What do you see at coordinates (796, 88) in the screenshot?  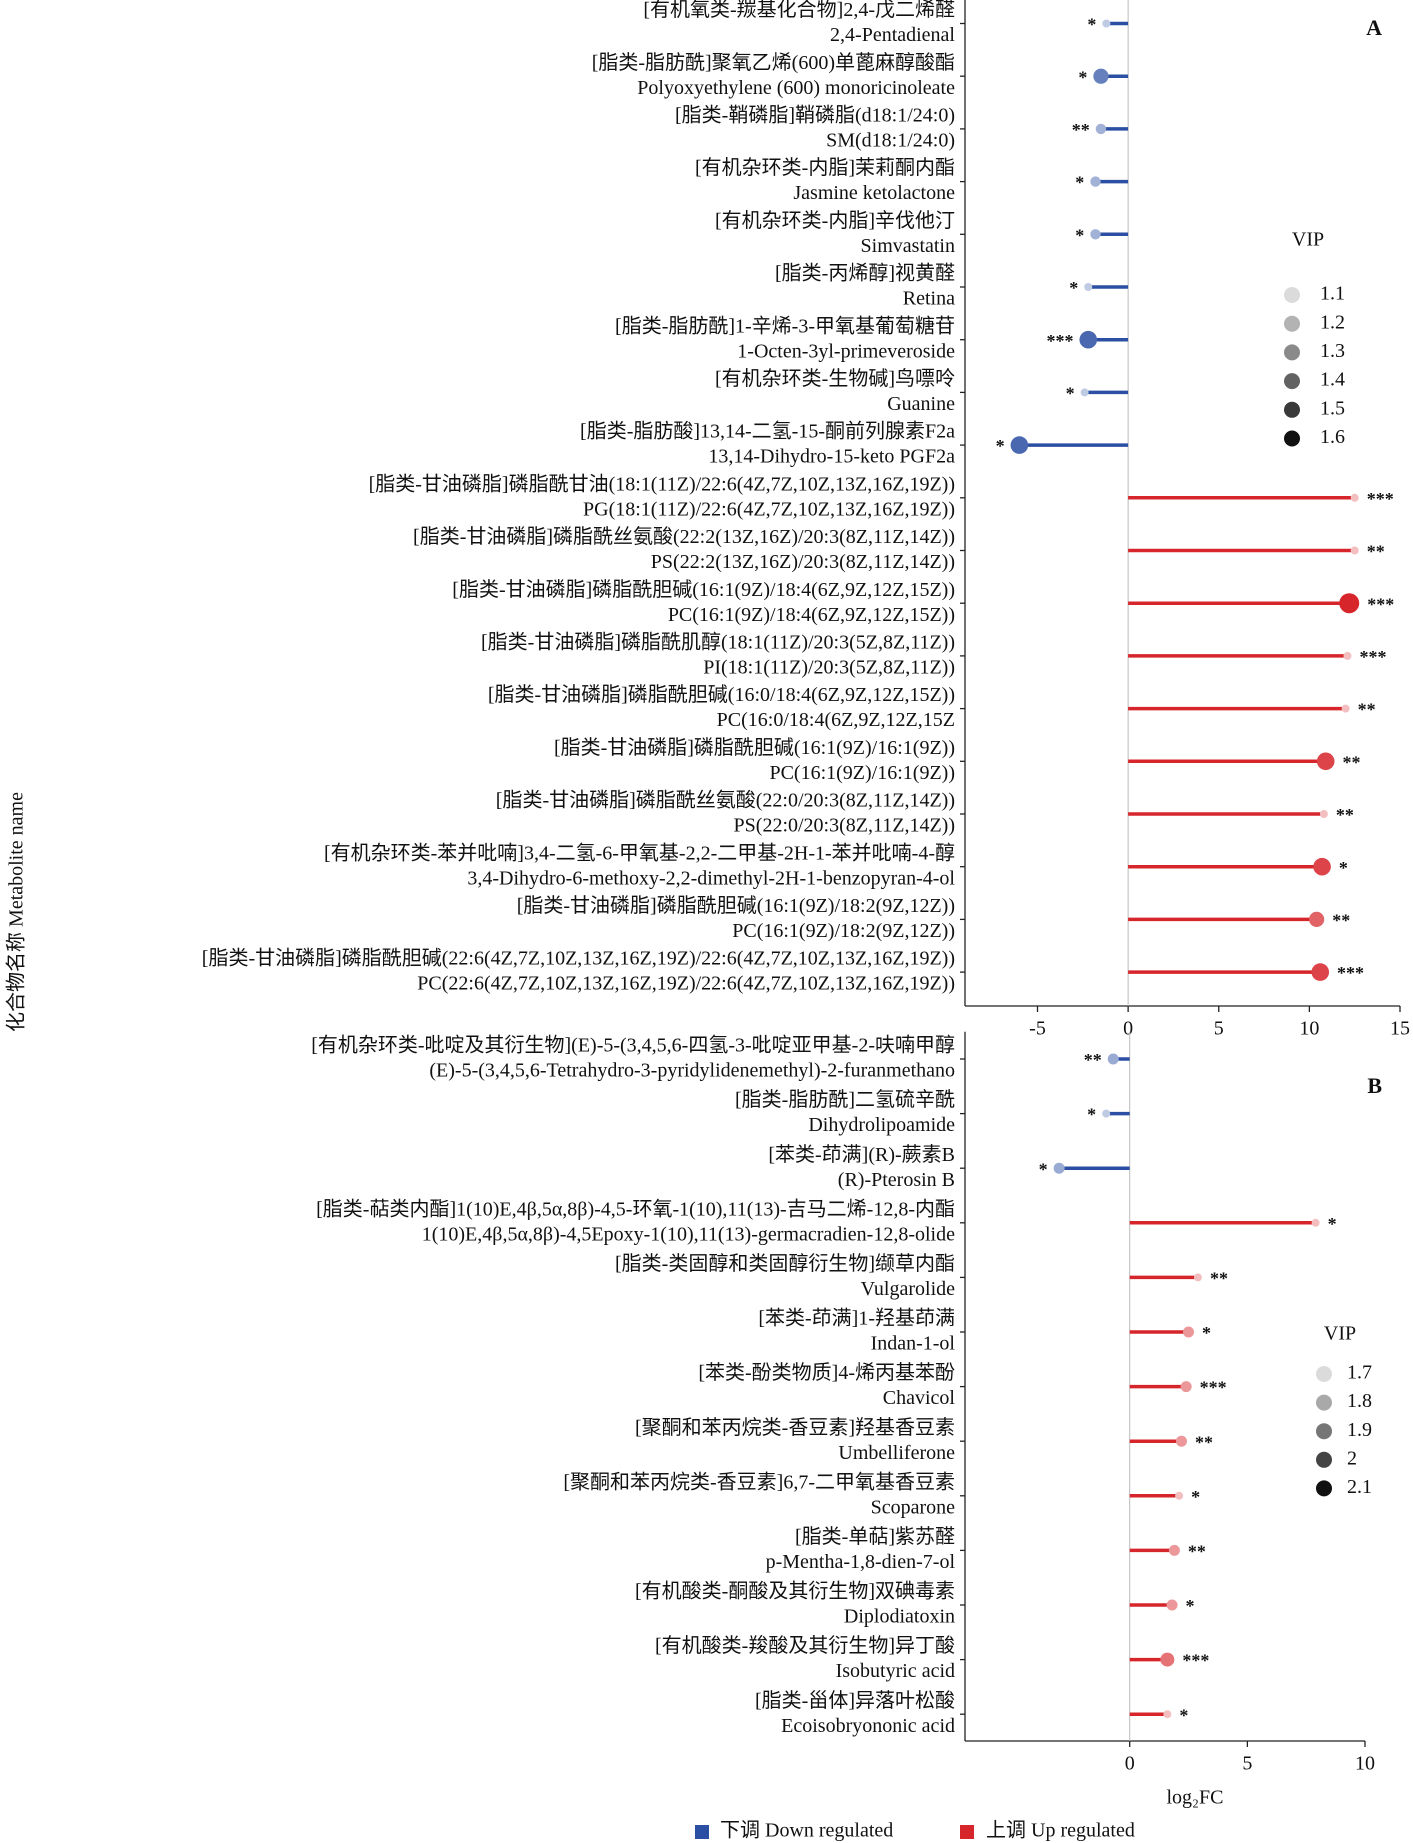 I see `category-label-en: Polyoxyethylene (600) monoricinoleate` at bounding box center [796, 88].